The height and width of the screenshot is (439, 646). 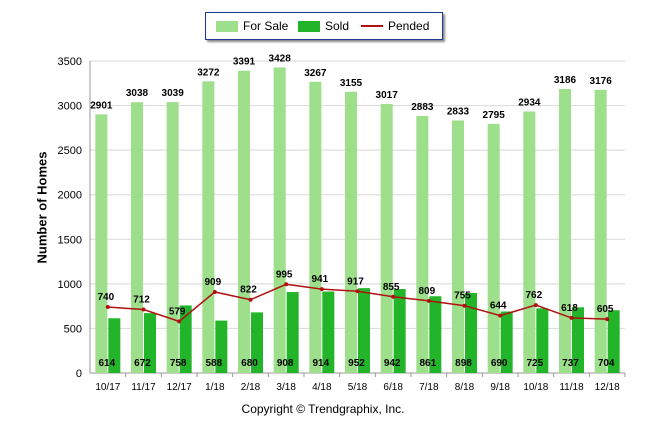 I want to click on data-label-pended: 995, so click(x=284, y=274).